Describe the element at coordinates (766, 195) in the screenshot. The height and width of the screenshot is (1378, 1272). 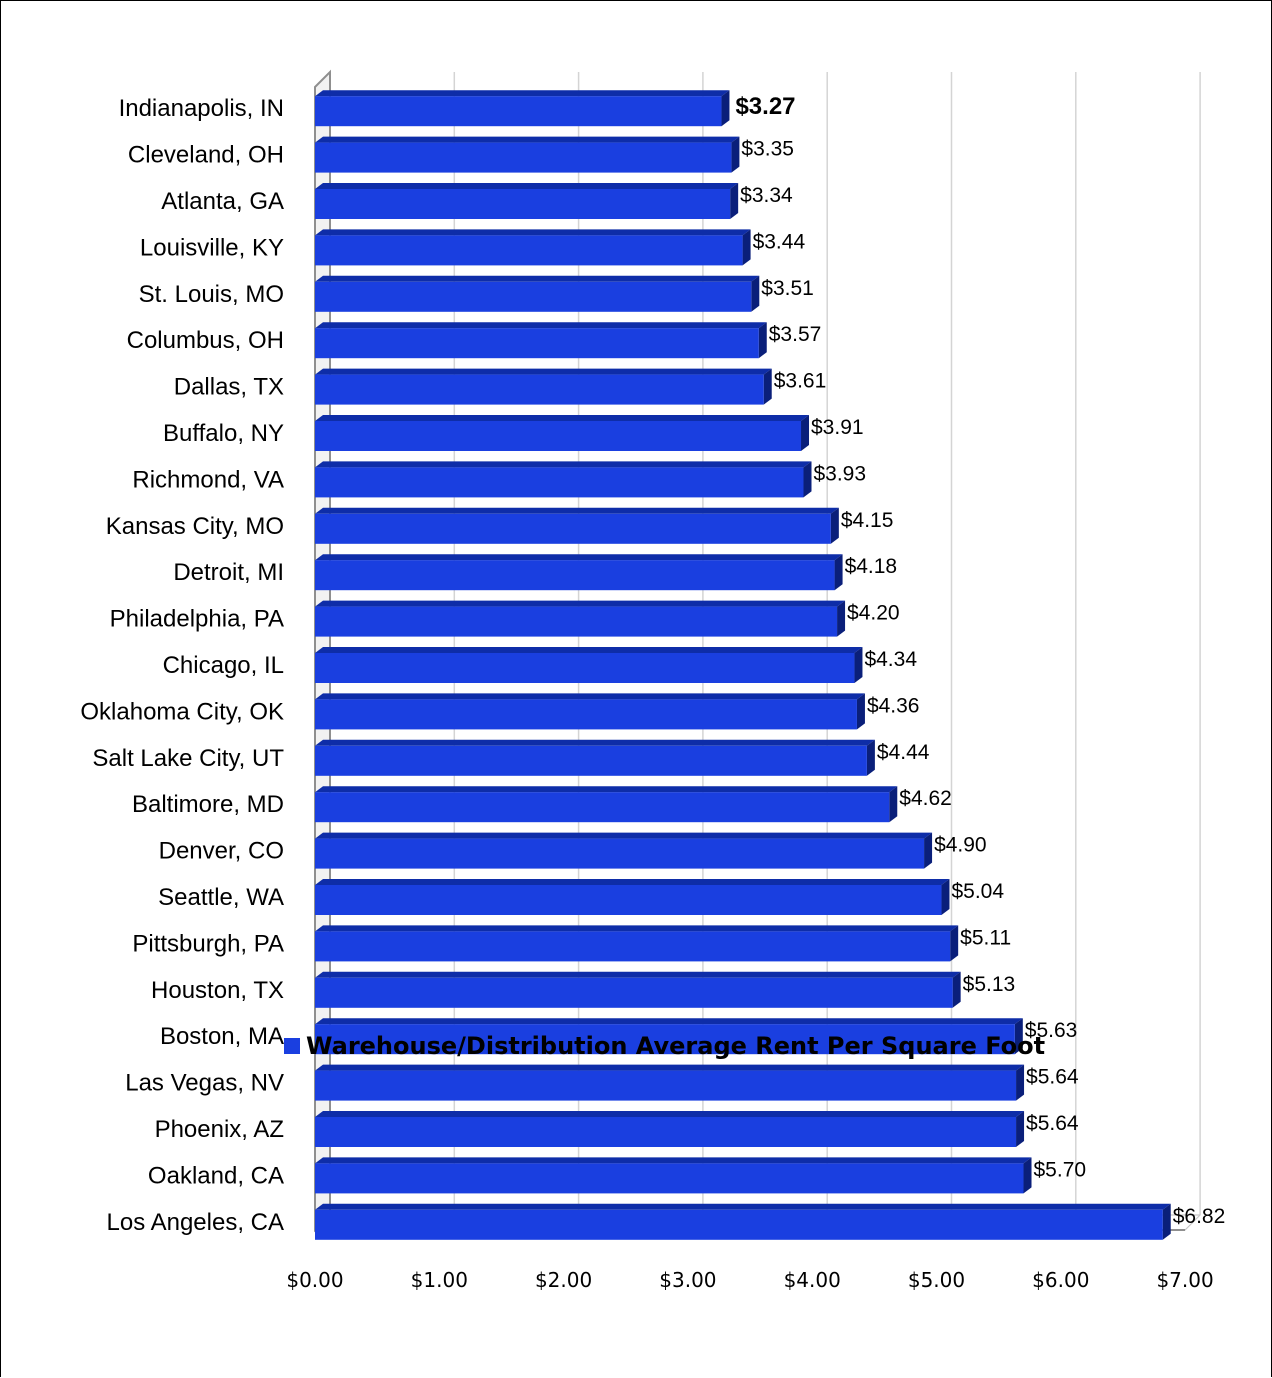
I see `data-label: $3.34` at that location.